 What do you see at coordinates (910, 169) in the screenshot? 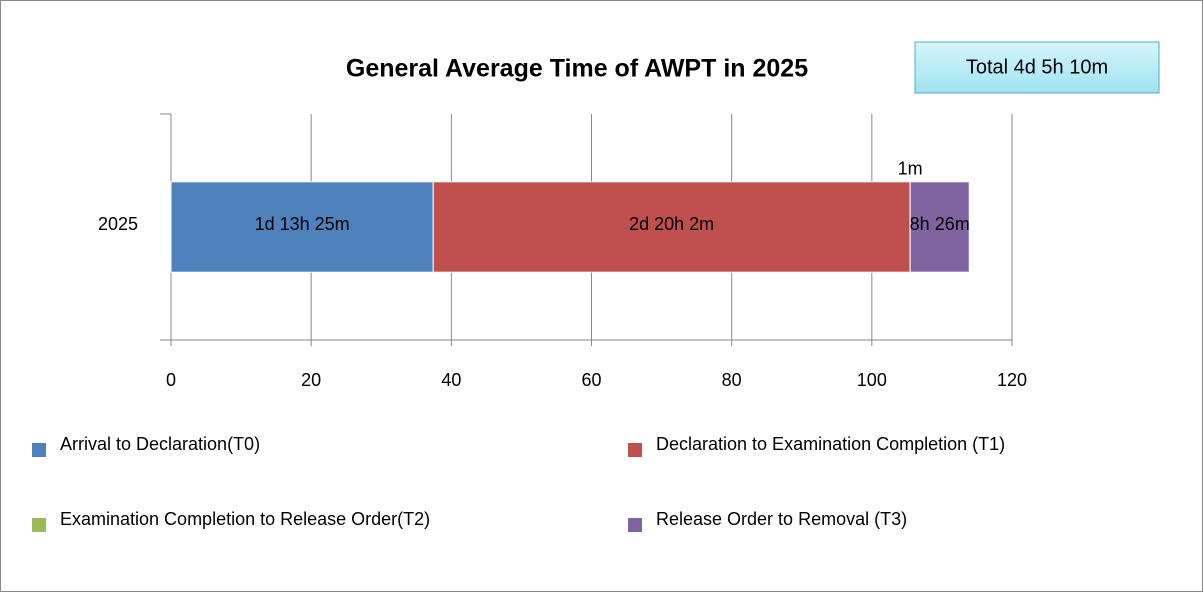
I see `data-label: 1m` at bounding box center [910, 169].